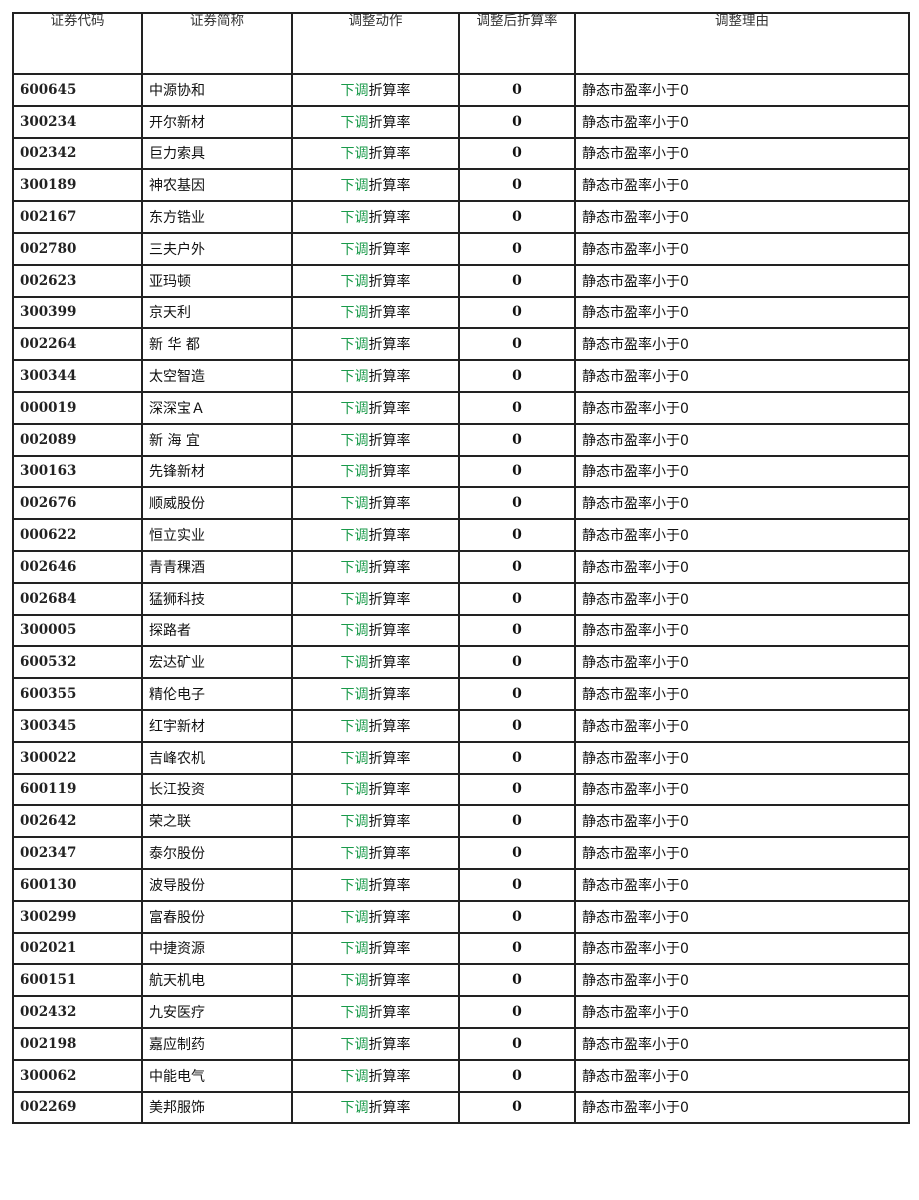  Describe the element at coordinates (217, 630) in the screenshot. I see `security-name: 探路者` at that location.